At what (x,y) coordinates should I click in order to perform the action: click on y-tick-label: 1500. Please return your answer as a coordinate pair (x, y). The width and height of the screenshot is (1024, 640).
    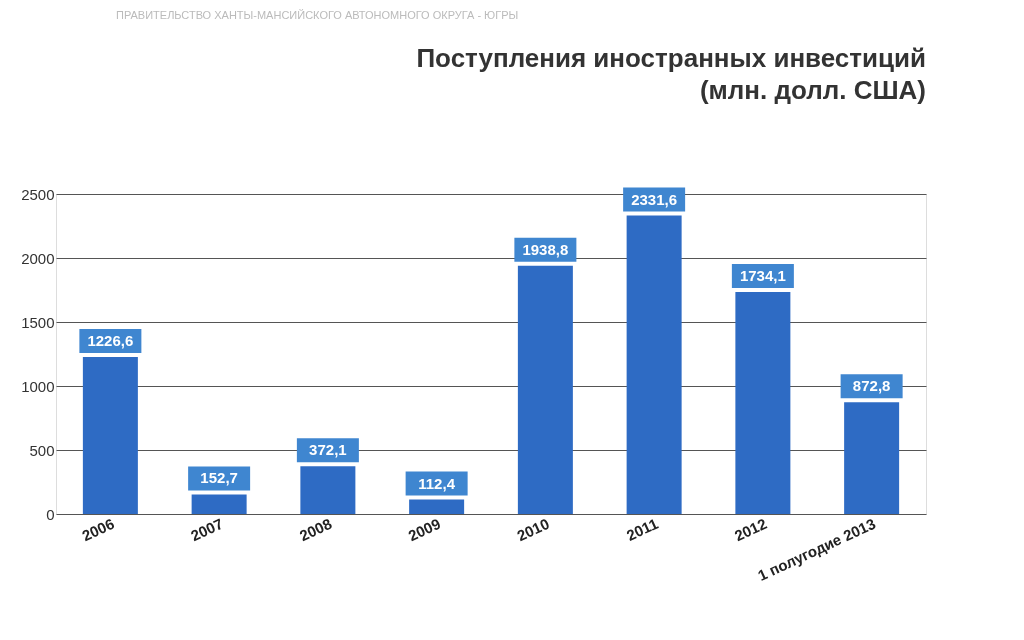
    Looking at the image, I should click on (38, 322).